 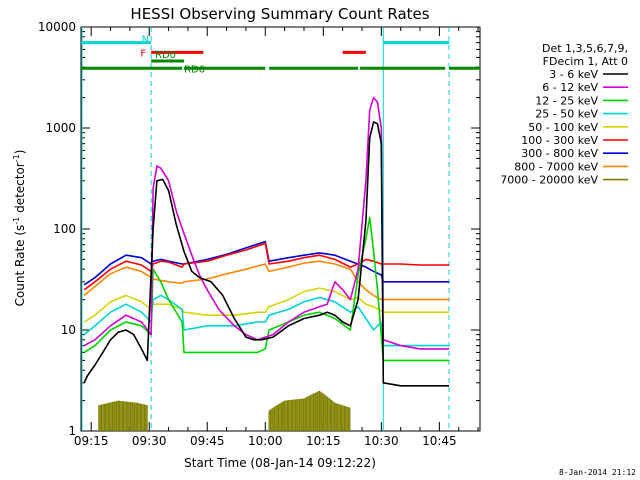 I want to click on legend-label: 800 - 7000 keV, so click(x=556, y=166).